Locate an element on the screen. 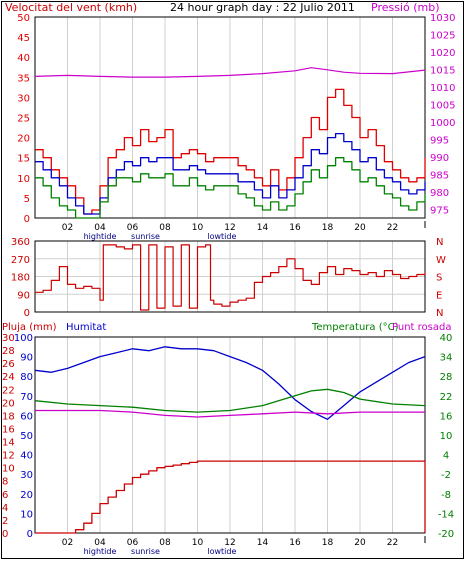 This screenshot has width=465, height=570. pressure-y-tick-label: 995 is located at coordinates (439, 140).